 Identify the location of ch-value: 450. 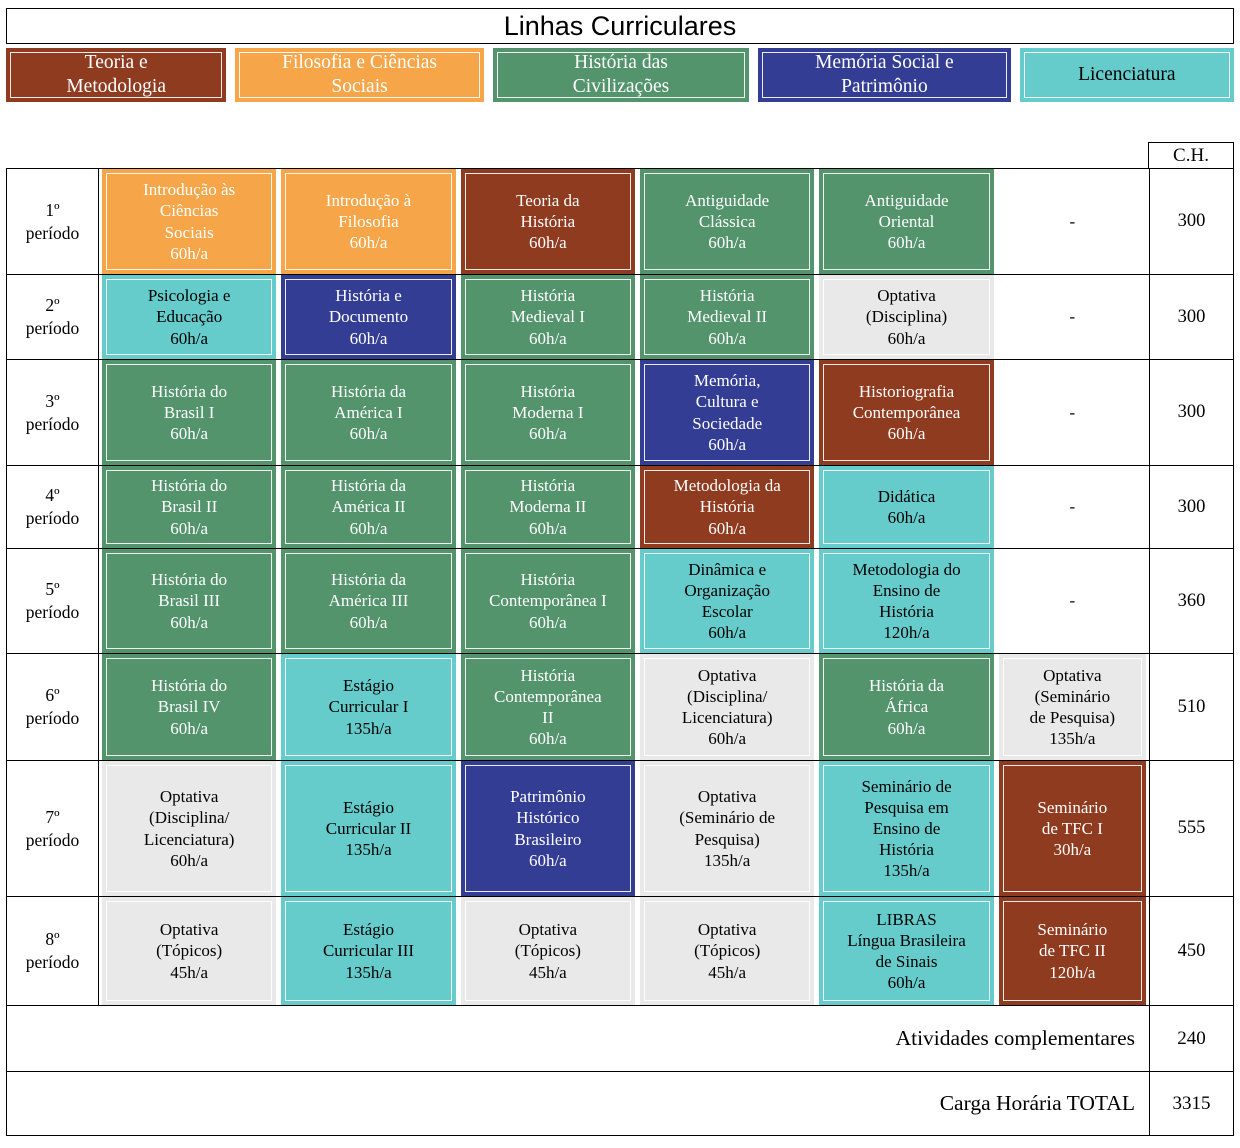
(1191, 951).